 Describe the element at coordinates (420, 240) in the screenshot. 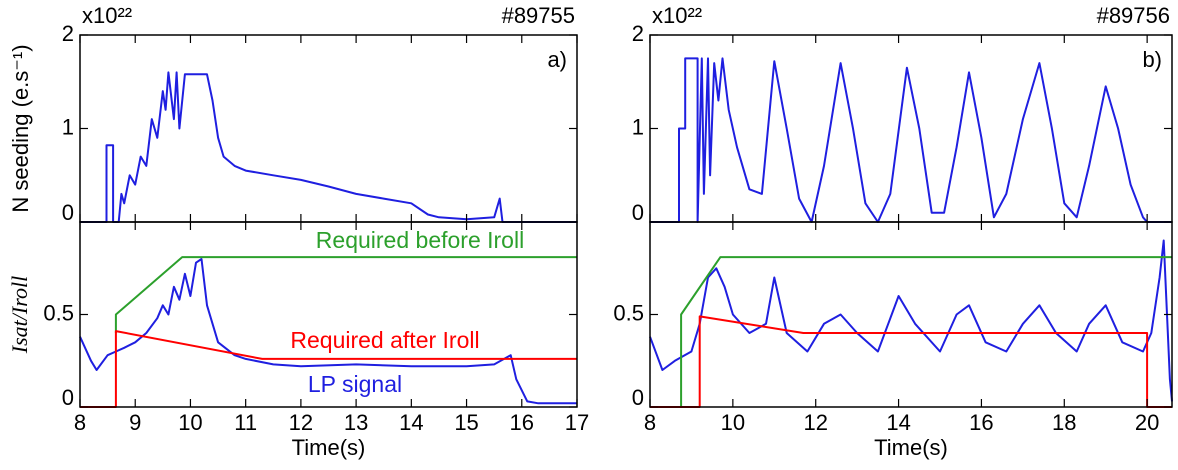

I see `series-label: Required before Iroll` at that location.